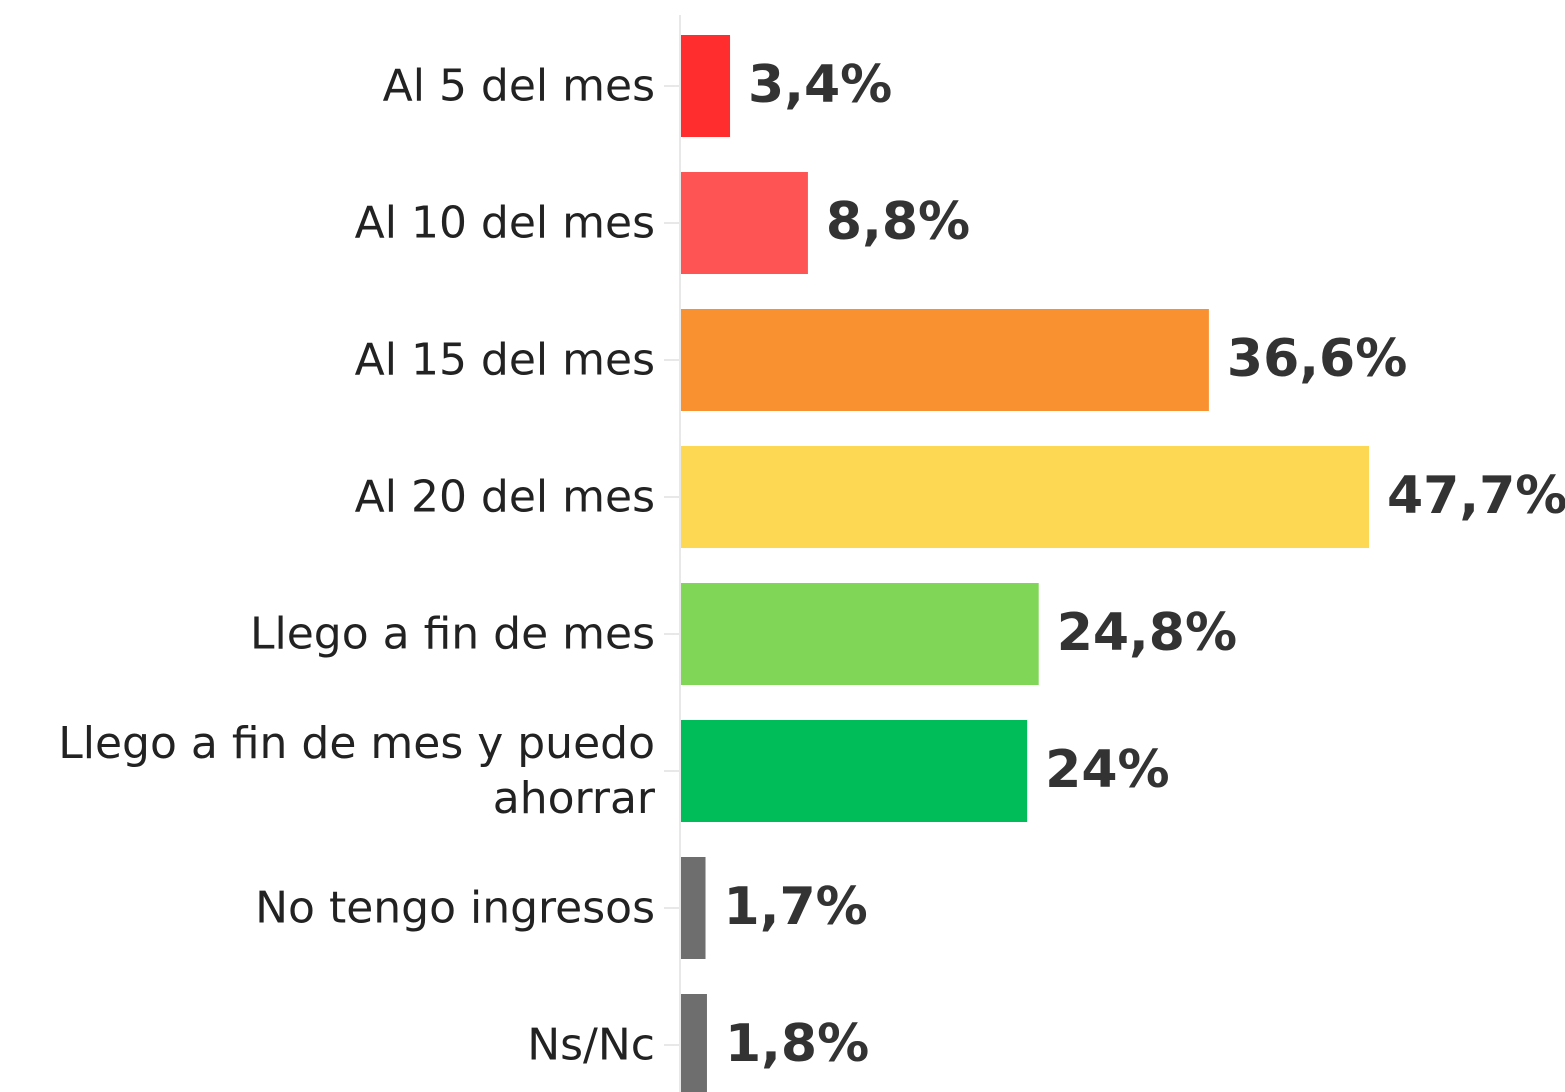 This screenshot has height=1092, width=1565. What do you see at coordinates (591, 1045) in the screenshot?
I see `category-label: Ns/Nc` at bounding box center [591, 1045].